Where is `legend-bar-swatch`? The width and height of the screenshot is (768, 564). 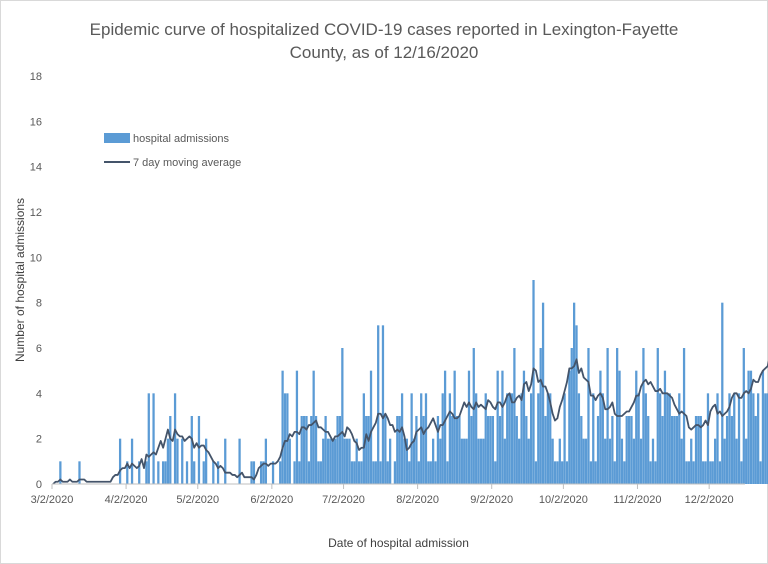
legend-bar-swatch is located at coordinates (117, 138).